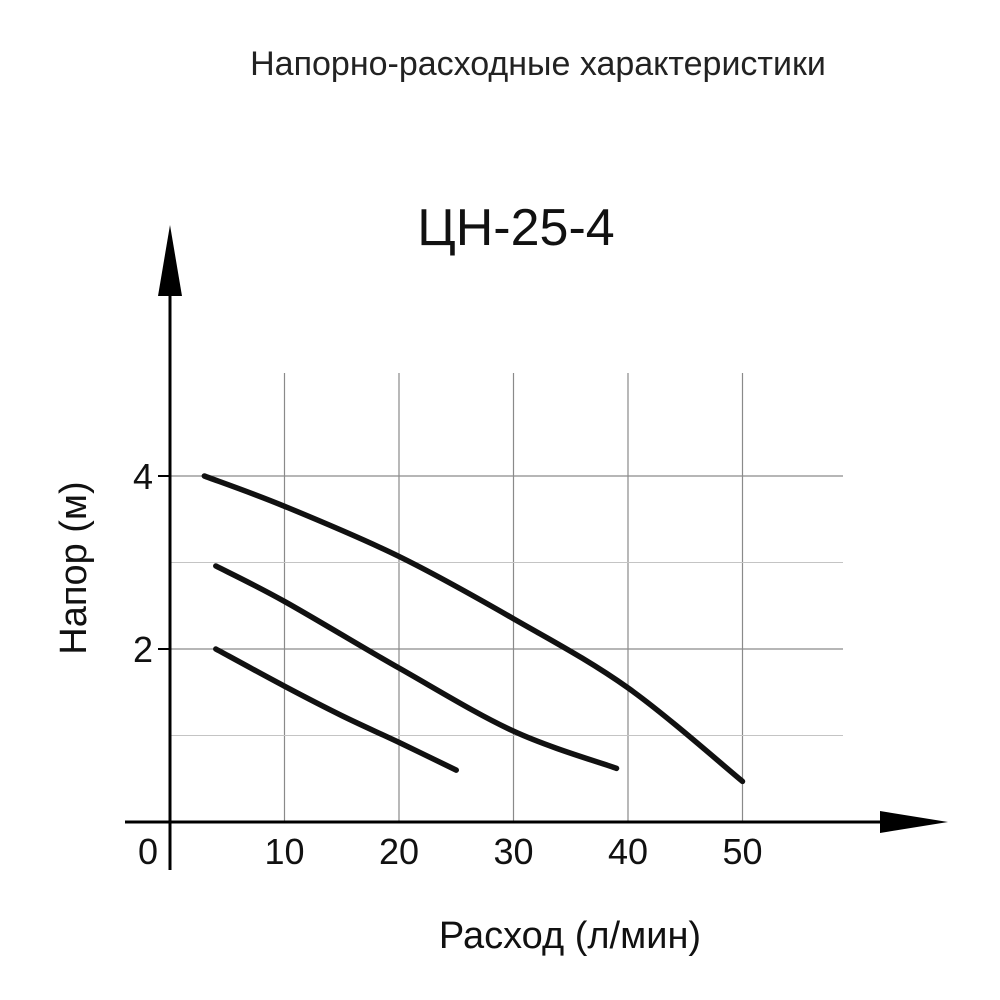 This screenshot has width=1000, height=1000. Describe the element at coordinates (914, 822) in the screenshot. I see `x-axis-arrow` at that location.